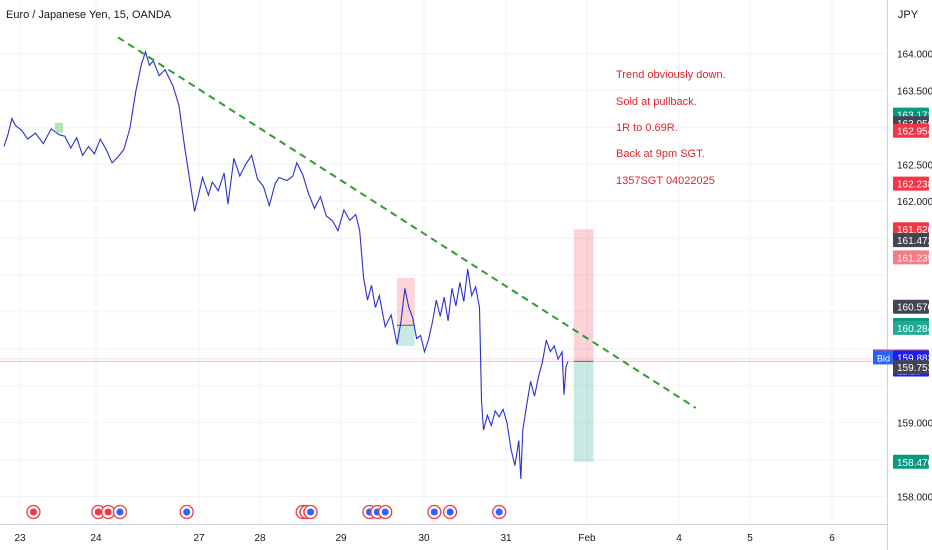 This screenshot has width=932, height=550. Describe the element at coordinates (914, 463) in the screenshot. I see `price-tag-label: 158.470` at that location.